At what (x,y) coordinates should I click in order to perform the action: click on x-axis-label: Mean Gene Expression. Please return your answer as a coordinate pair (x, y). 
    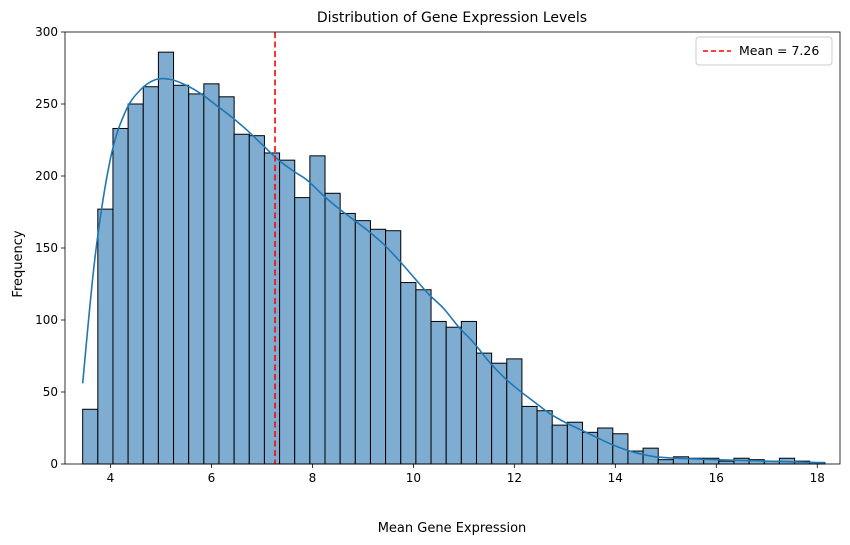
    Looking at the image, I should click on (452, 528).